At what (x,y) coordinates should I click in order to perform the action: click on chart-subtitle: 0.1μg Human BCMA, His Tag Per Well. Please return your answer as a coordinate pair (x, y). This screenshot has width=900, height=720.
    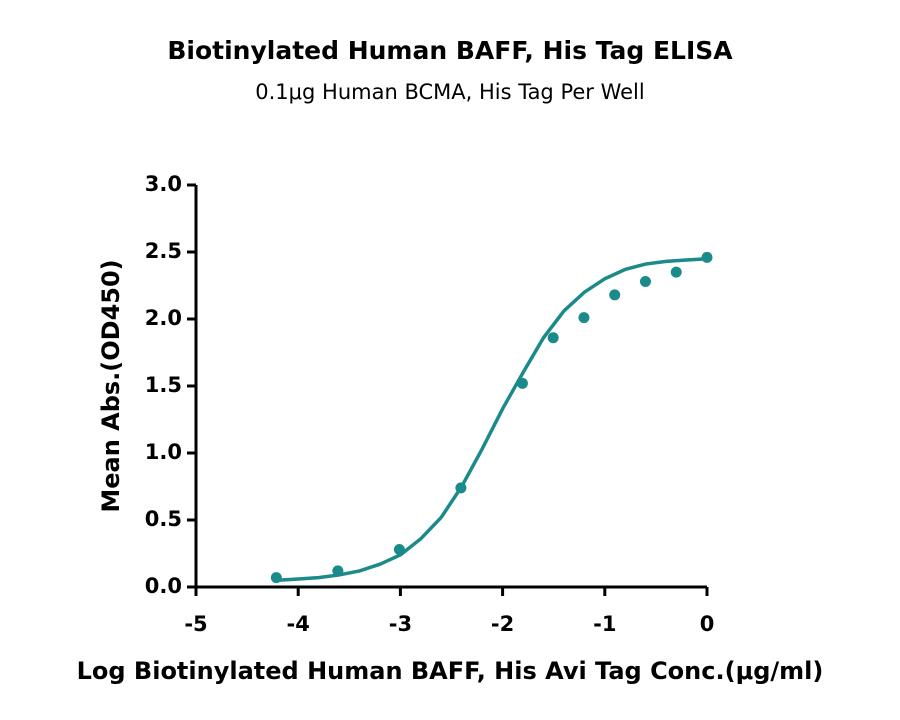
    Looking at the image, I should click on (449, 92).